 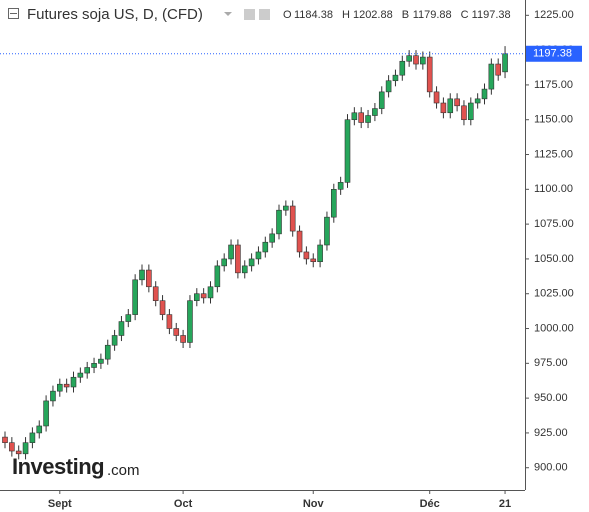 What do you see at coordinates (430, 504) in the screenshot?
I see `x-tick-label: Déc` at bounding box center [430, 504].